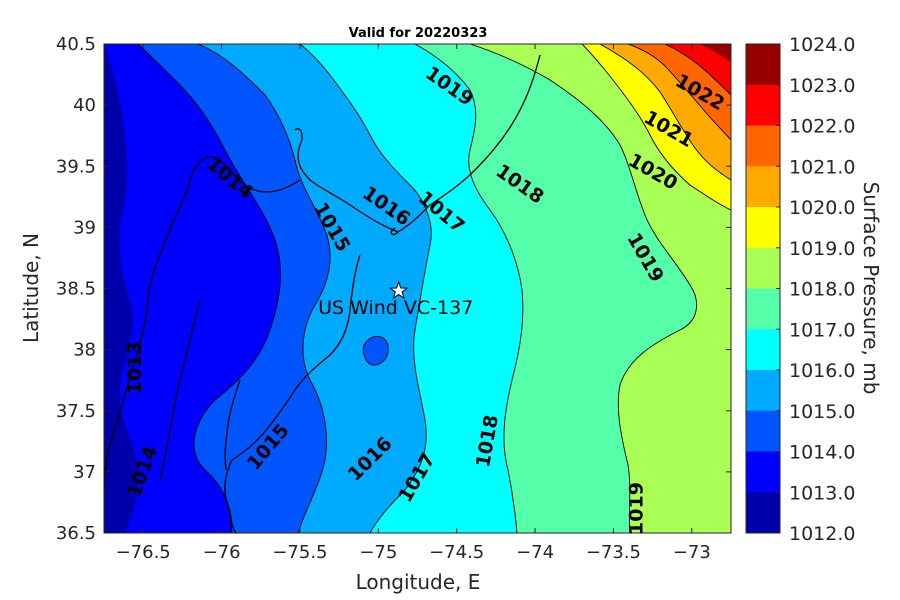 The width and height of the screenshot is (900, 600). What do you see at coordinates (84, 350) in the screenshot?
I see `y-tick-label: 38` at bounding box center [84, 350].